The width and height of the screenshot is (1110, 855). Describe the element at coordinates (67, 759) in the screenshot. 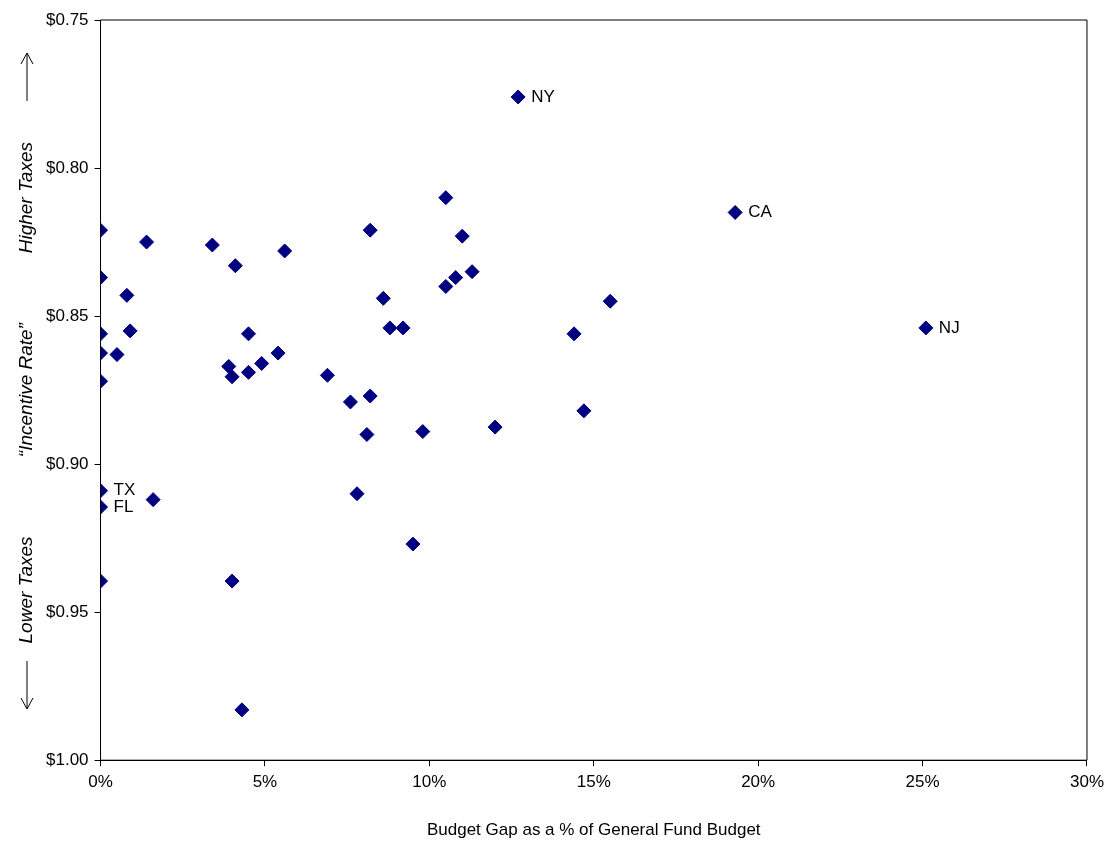

I see `y-tick-label: $1.00` at that location.